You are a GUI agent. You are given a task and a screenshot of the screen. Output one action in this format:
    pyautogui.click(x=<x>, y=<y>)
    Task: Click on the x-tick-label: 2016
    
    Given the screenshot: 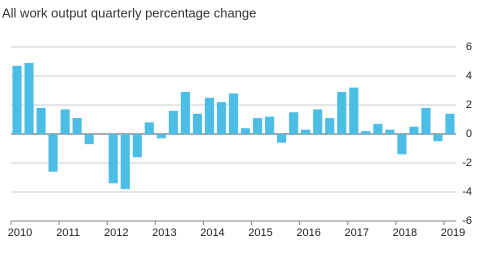 What is the action you would take?
    pyautogui.click(x=308, y=233)
    